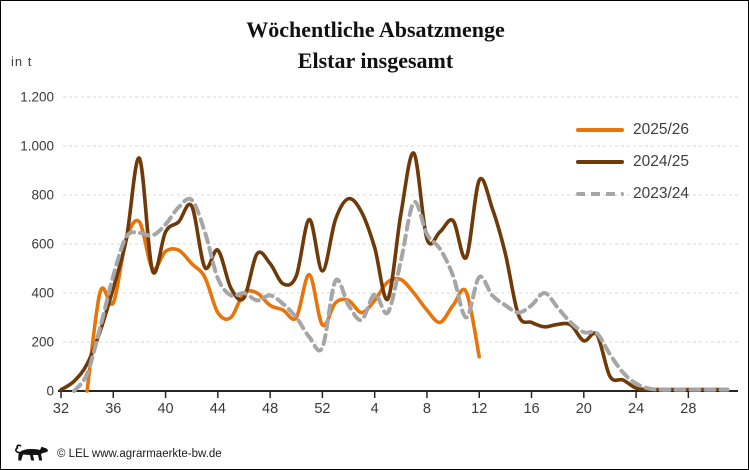 This screenshot has height=470, width=749. I want to click on y-tick-label-1000: 1.000, so click(37, 146).